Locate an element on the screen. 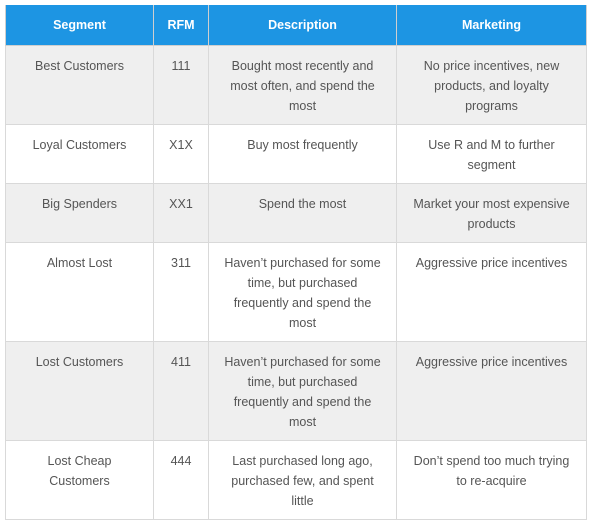  segment-cell: Big Spenders is located at coordinates (79, 213).